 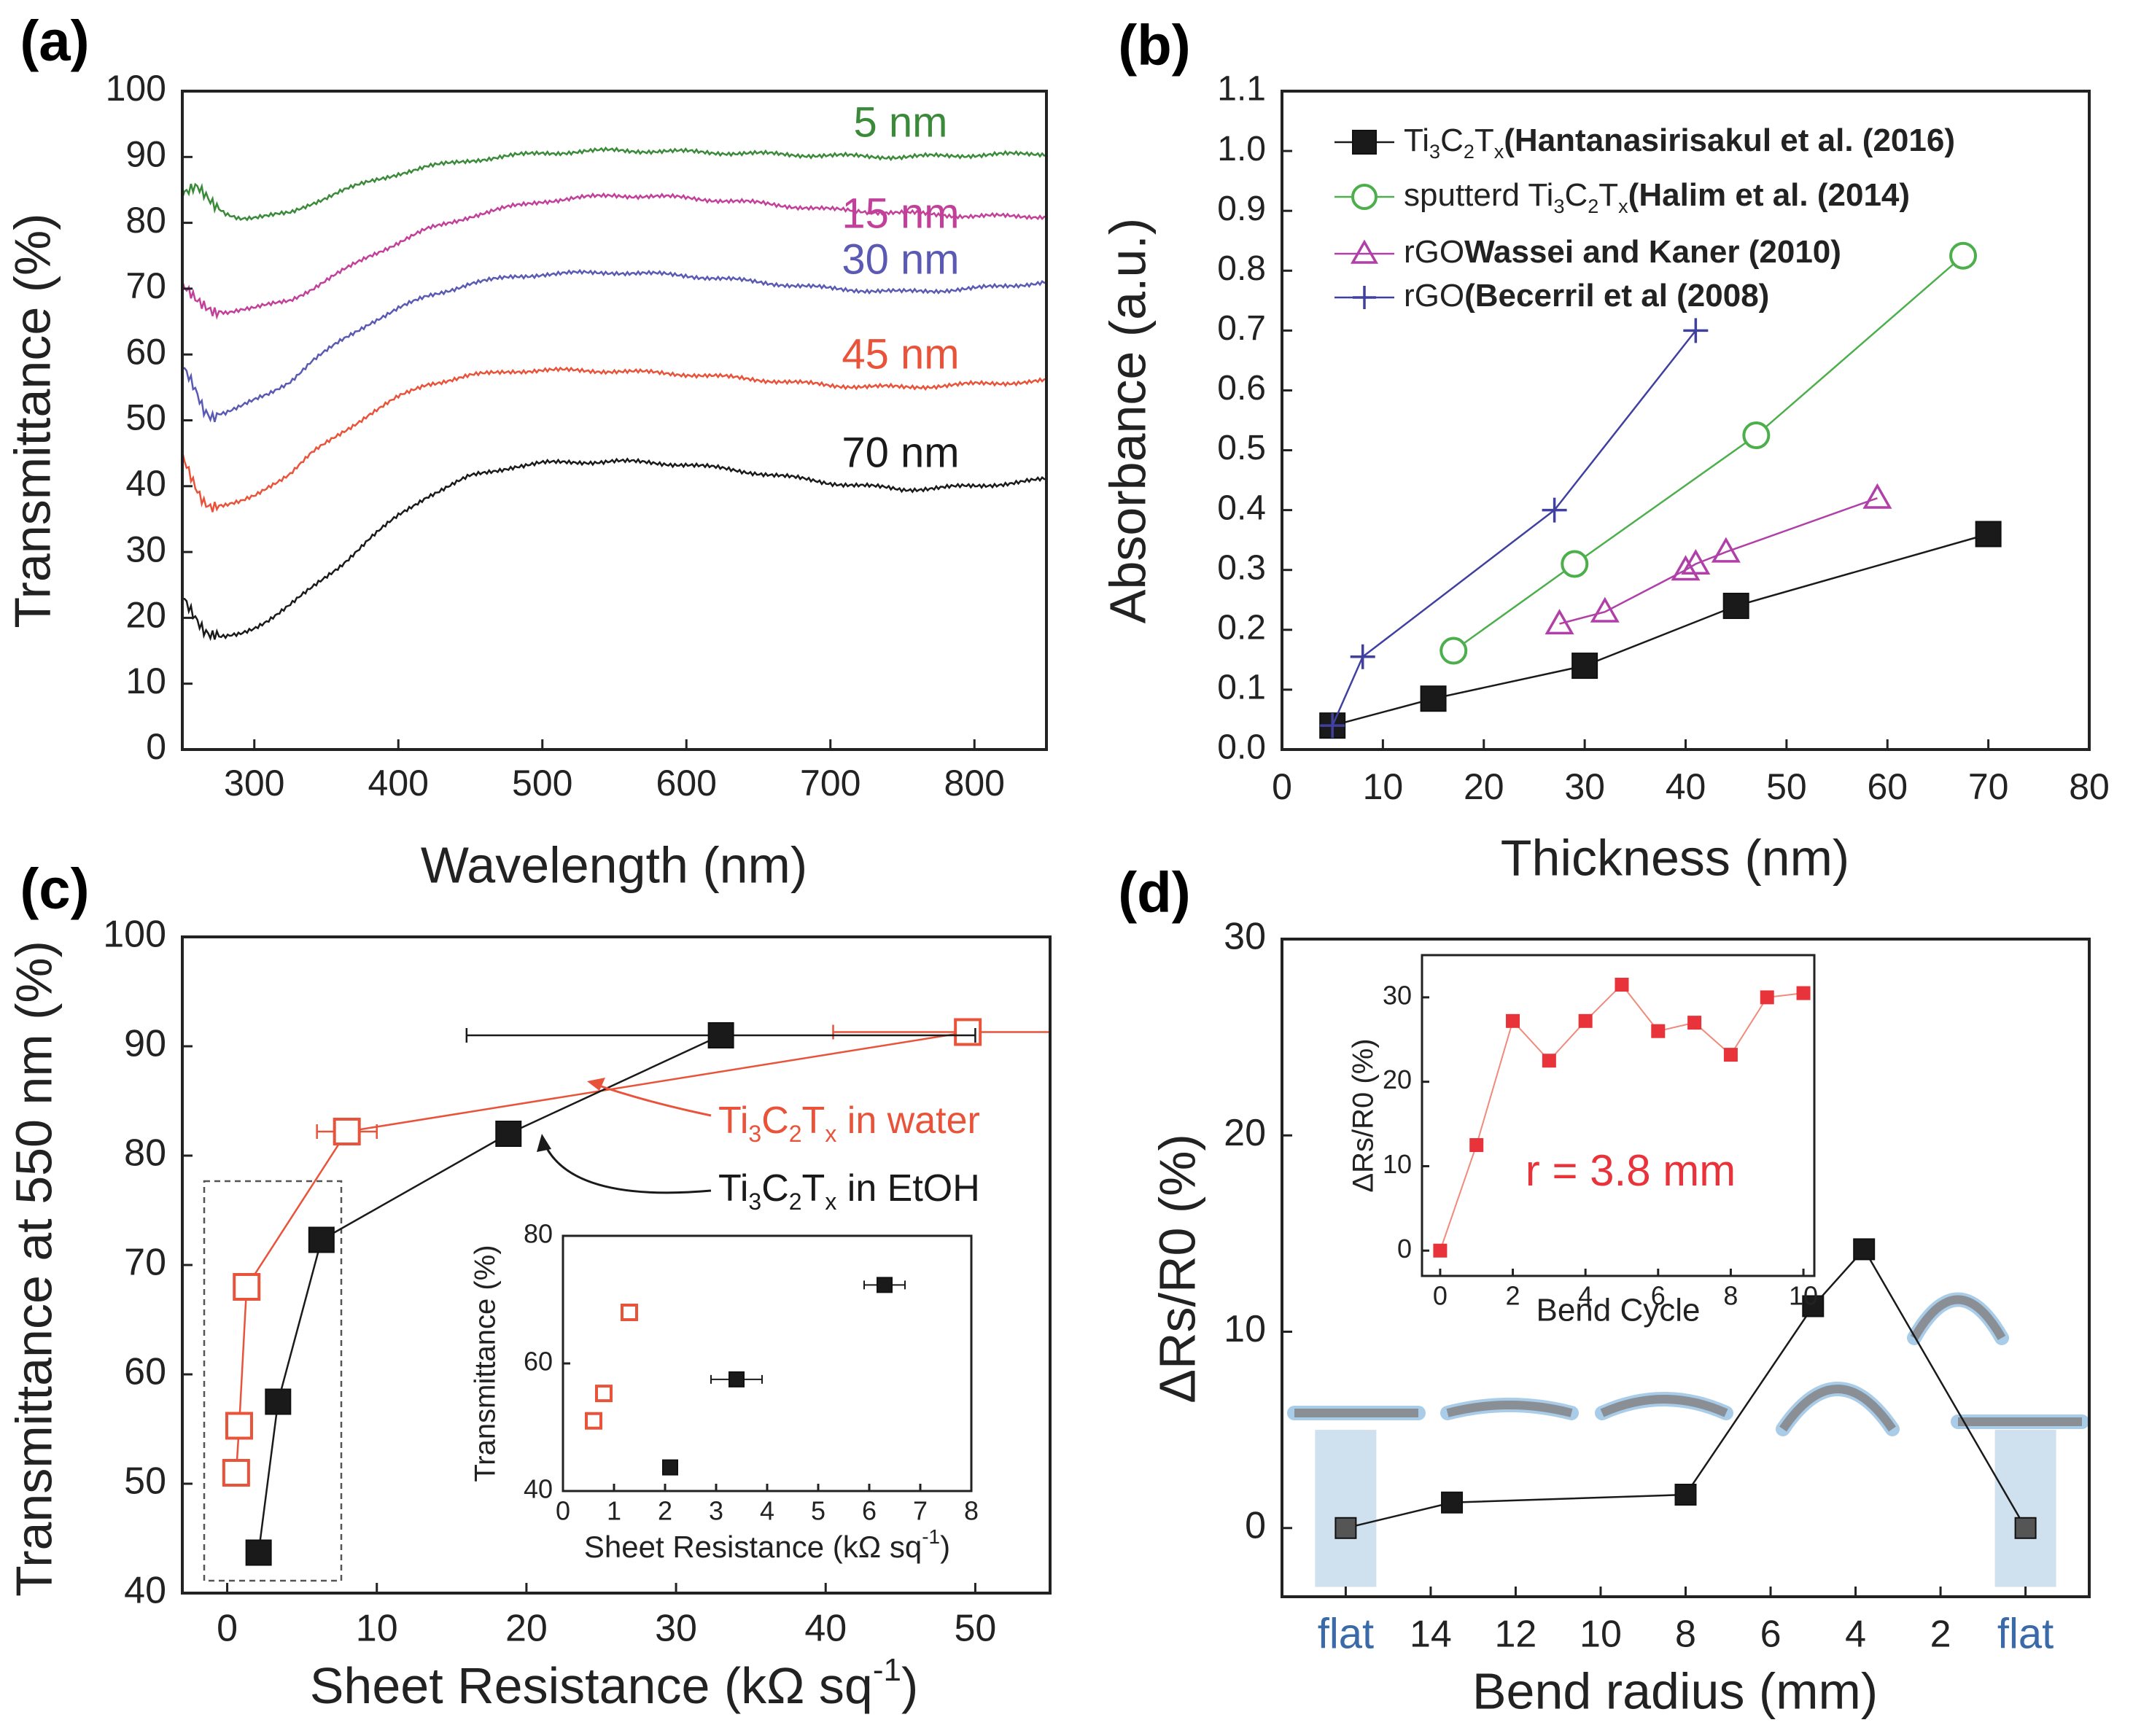 I want to click on film-r5-film, so click(x=1837, y=1409).